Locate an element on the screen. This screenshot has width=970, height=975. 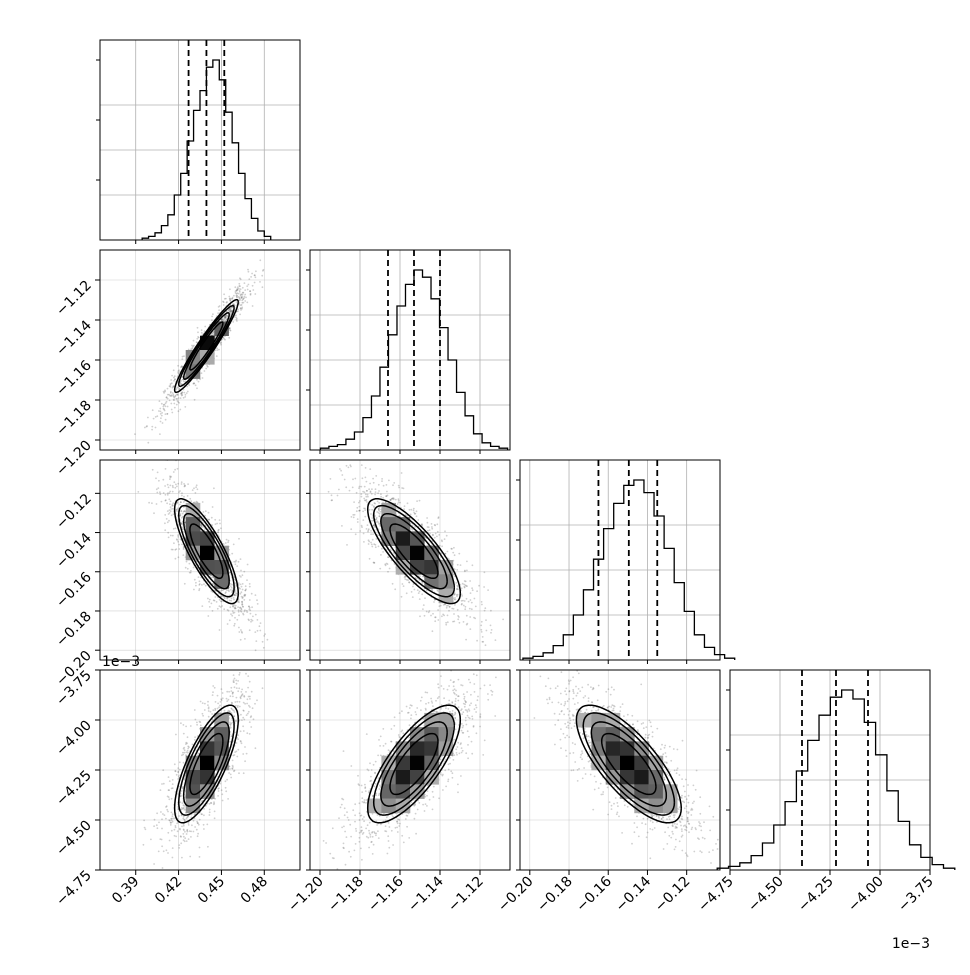
density-cell is located at coordinates (403, 538).